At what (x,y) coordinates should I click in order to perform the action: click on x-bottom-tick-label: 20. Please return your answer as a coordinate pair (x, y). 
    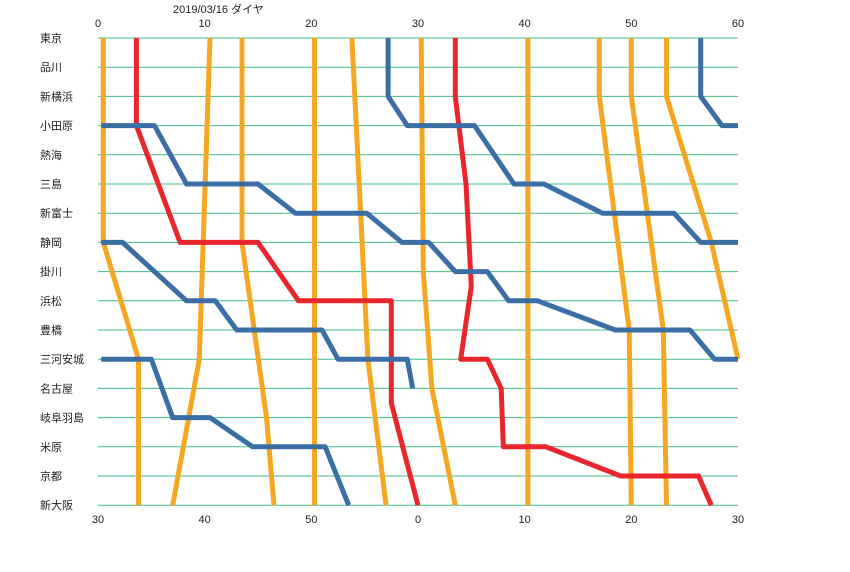
    Looking at the image, I should click on (631, 520).